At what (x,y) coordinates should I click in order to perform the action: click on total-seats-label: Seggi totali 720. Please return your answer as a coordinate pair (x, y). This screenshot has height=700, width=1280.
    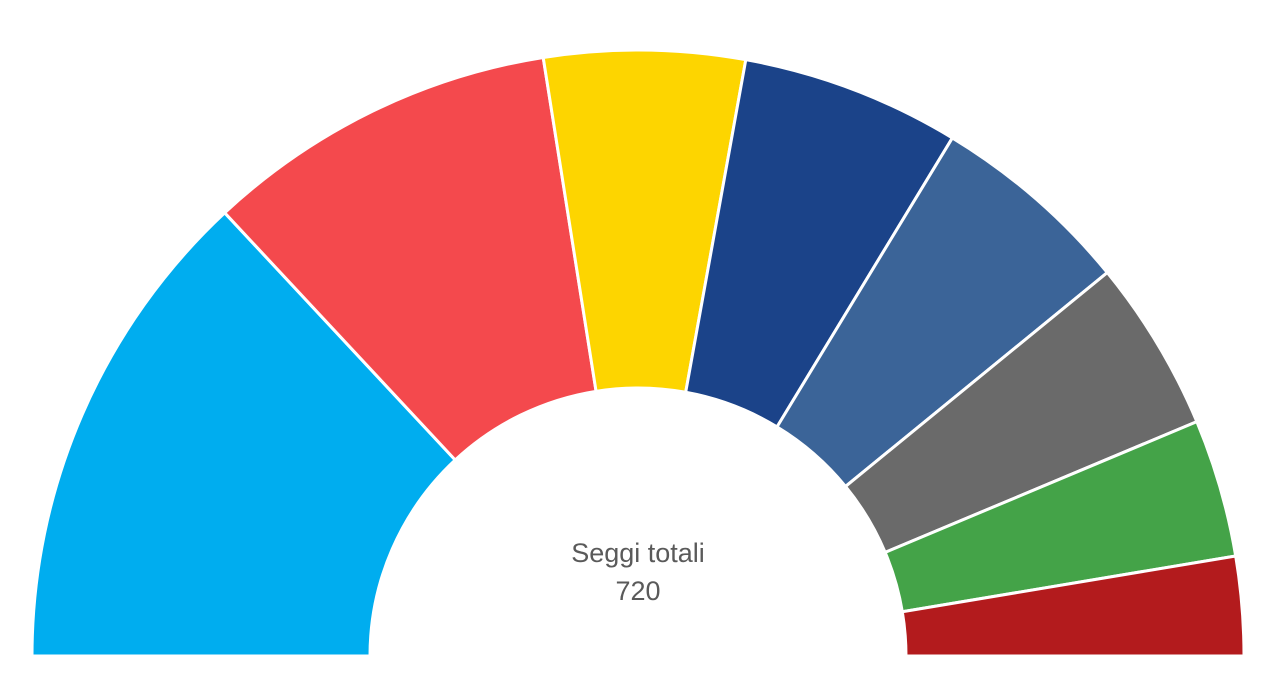
    Looking at the image, I should click on (638, 572).